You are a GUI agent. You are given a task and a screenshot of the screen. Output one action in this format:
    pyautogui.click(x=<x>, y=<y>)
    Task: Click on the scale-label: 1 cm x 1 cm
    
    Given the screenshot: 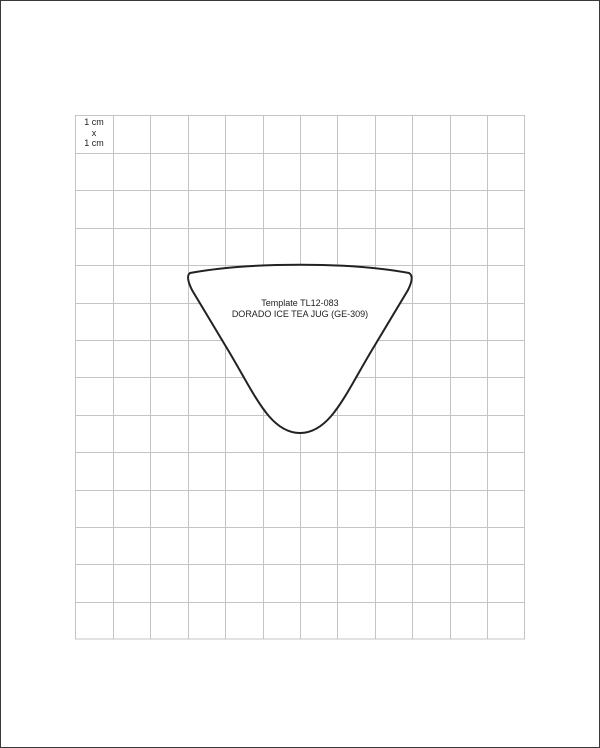 What is the action you would take?
    pyautogui.click(x=94, y=133)
    